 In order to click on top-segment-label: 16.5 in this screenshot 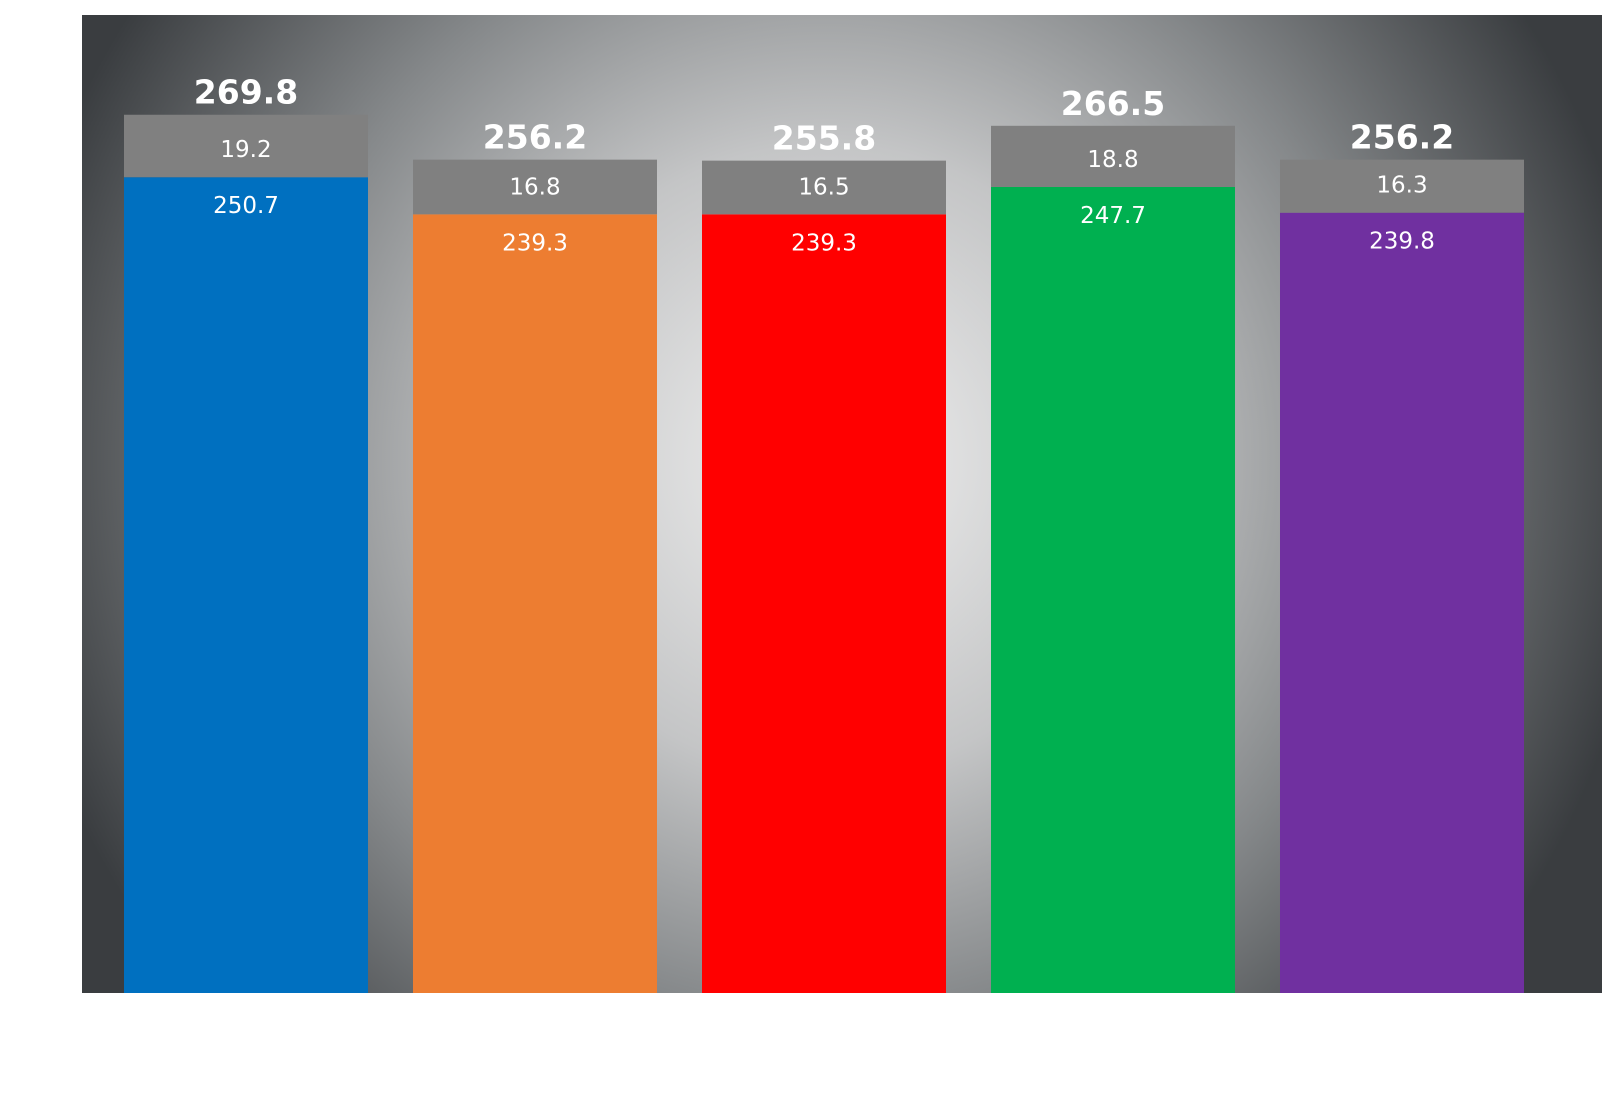, I will do `click(823, 187)`.